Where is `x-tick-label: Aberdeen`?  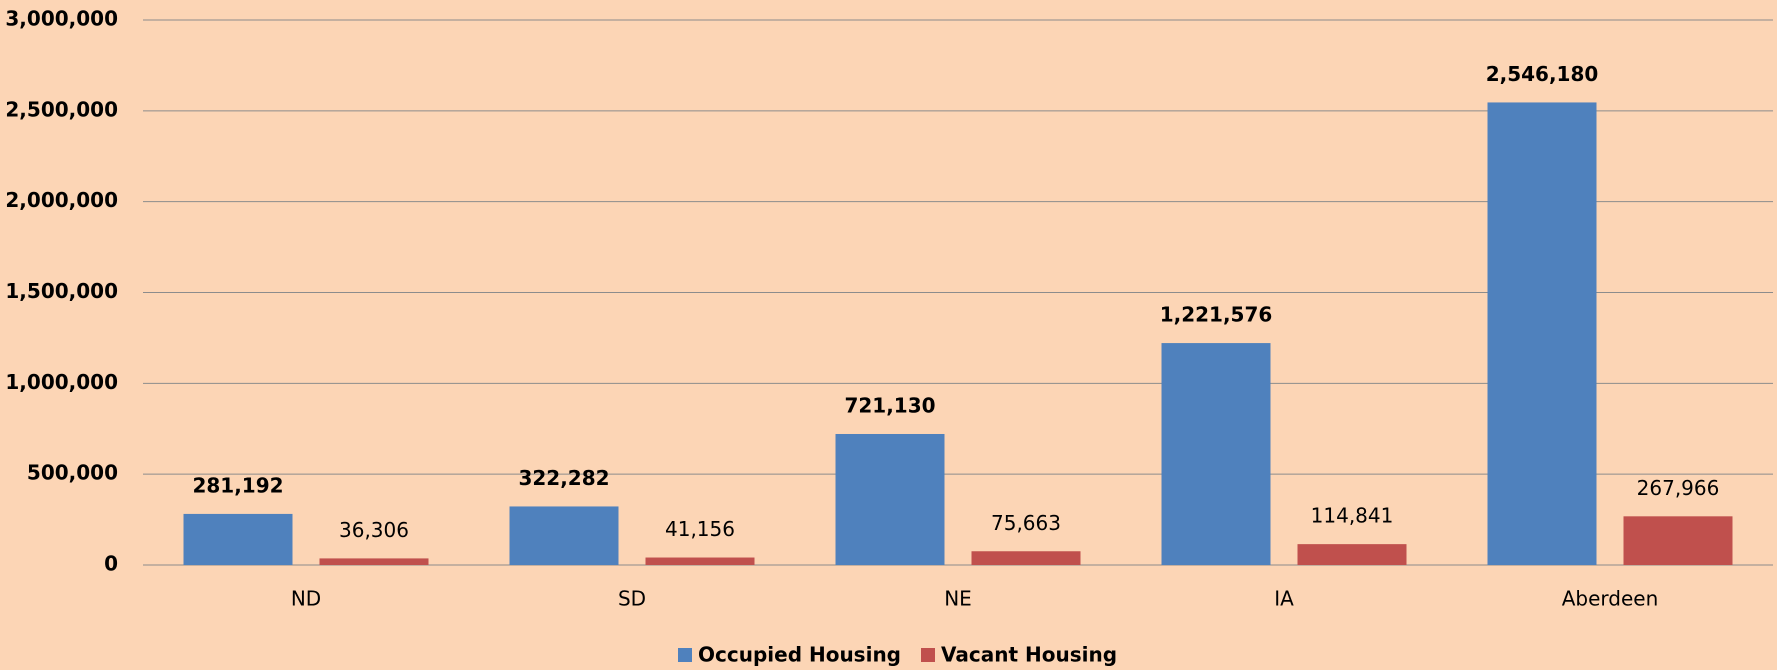 x-tick-label: Aberdeen is located at coordinates (1610, 599).